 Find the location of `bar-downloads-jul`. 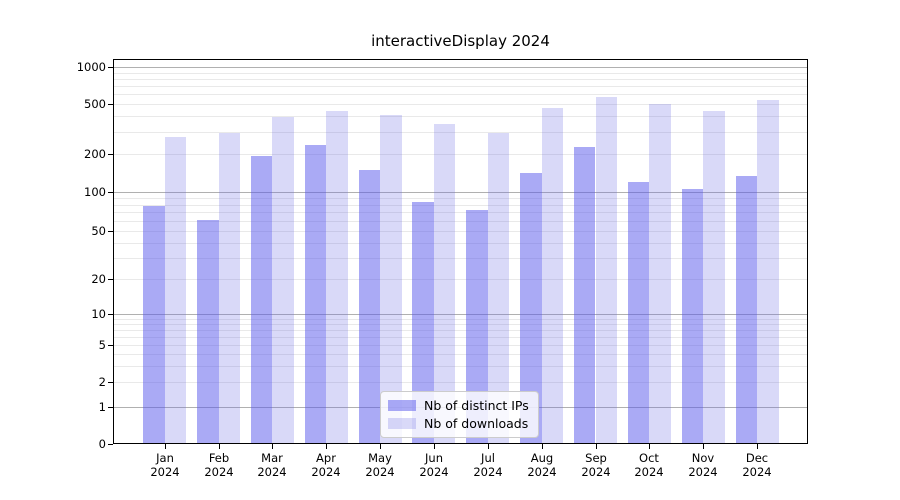

bar-downloads-jul is located at coordinates (498, 288).